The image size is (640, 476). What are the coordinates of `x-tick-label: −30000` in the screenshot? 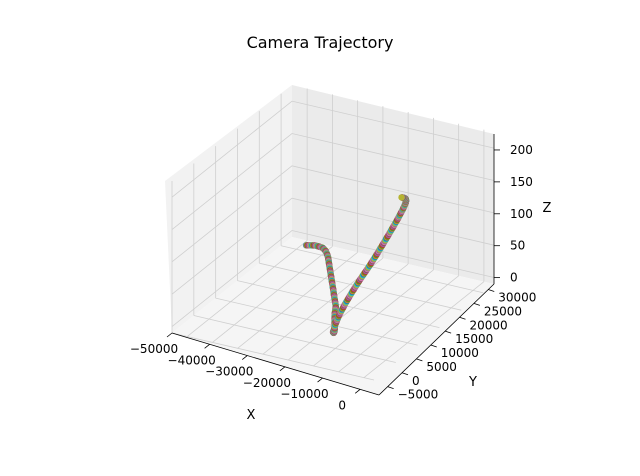 It's located at (229, 372).